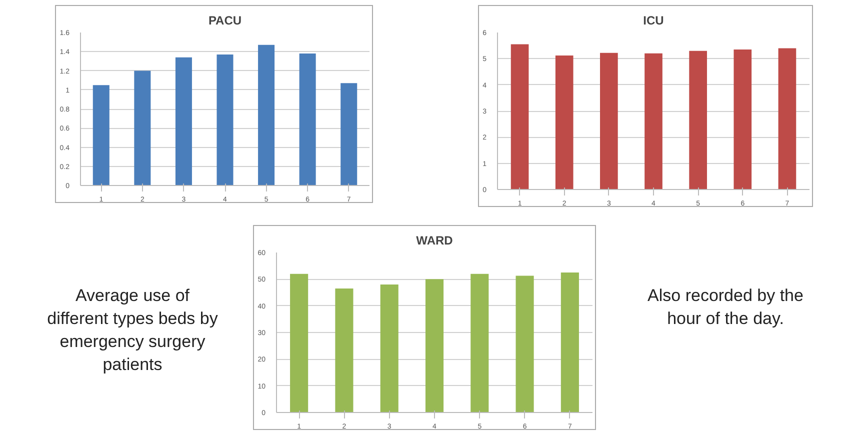  Describe the element at coordinates (435, 241) in the screenshot. I see `chart-title: WARD` at that location.